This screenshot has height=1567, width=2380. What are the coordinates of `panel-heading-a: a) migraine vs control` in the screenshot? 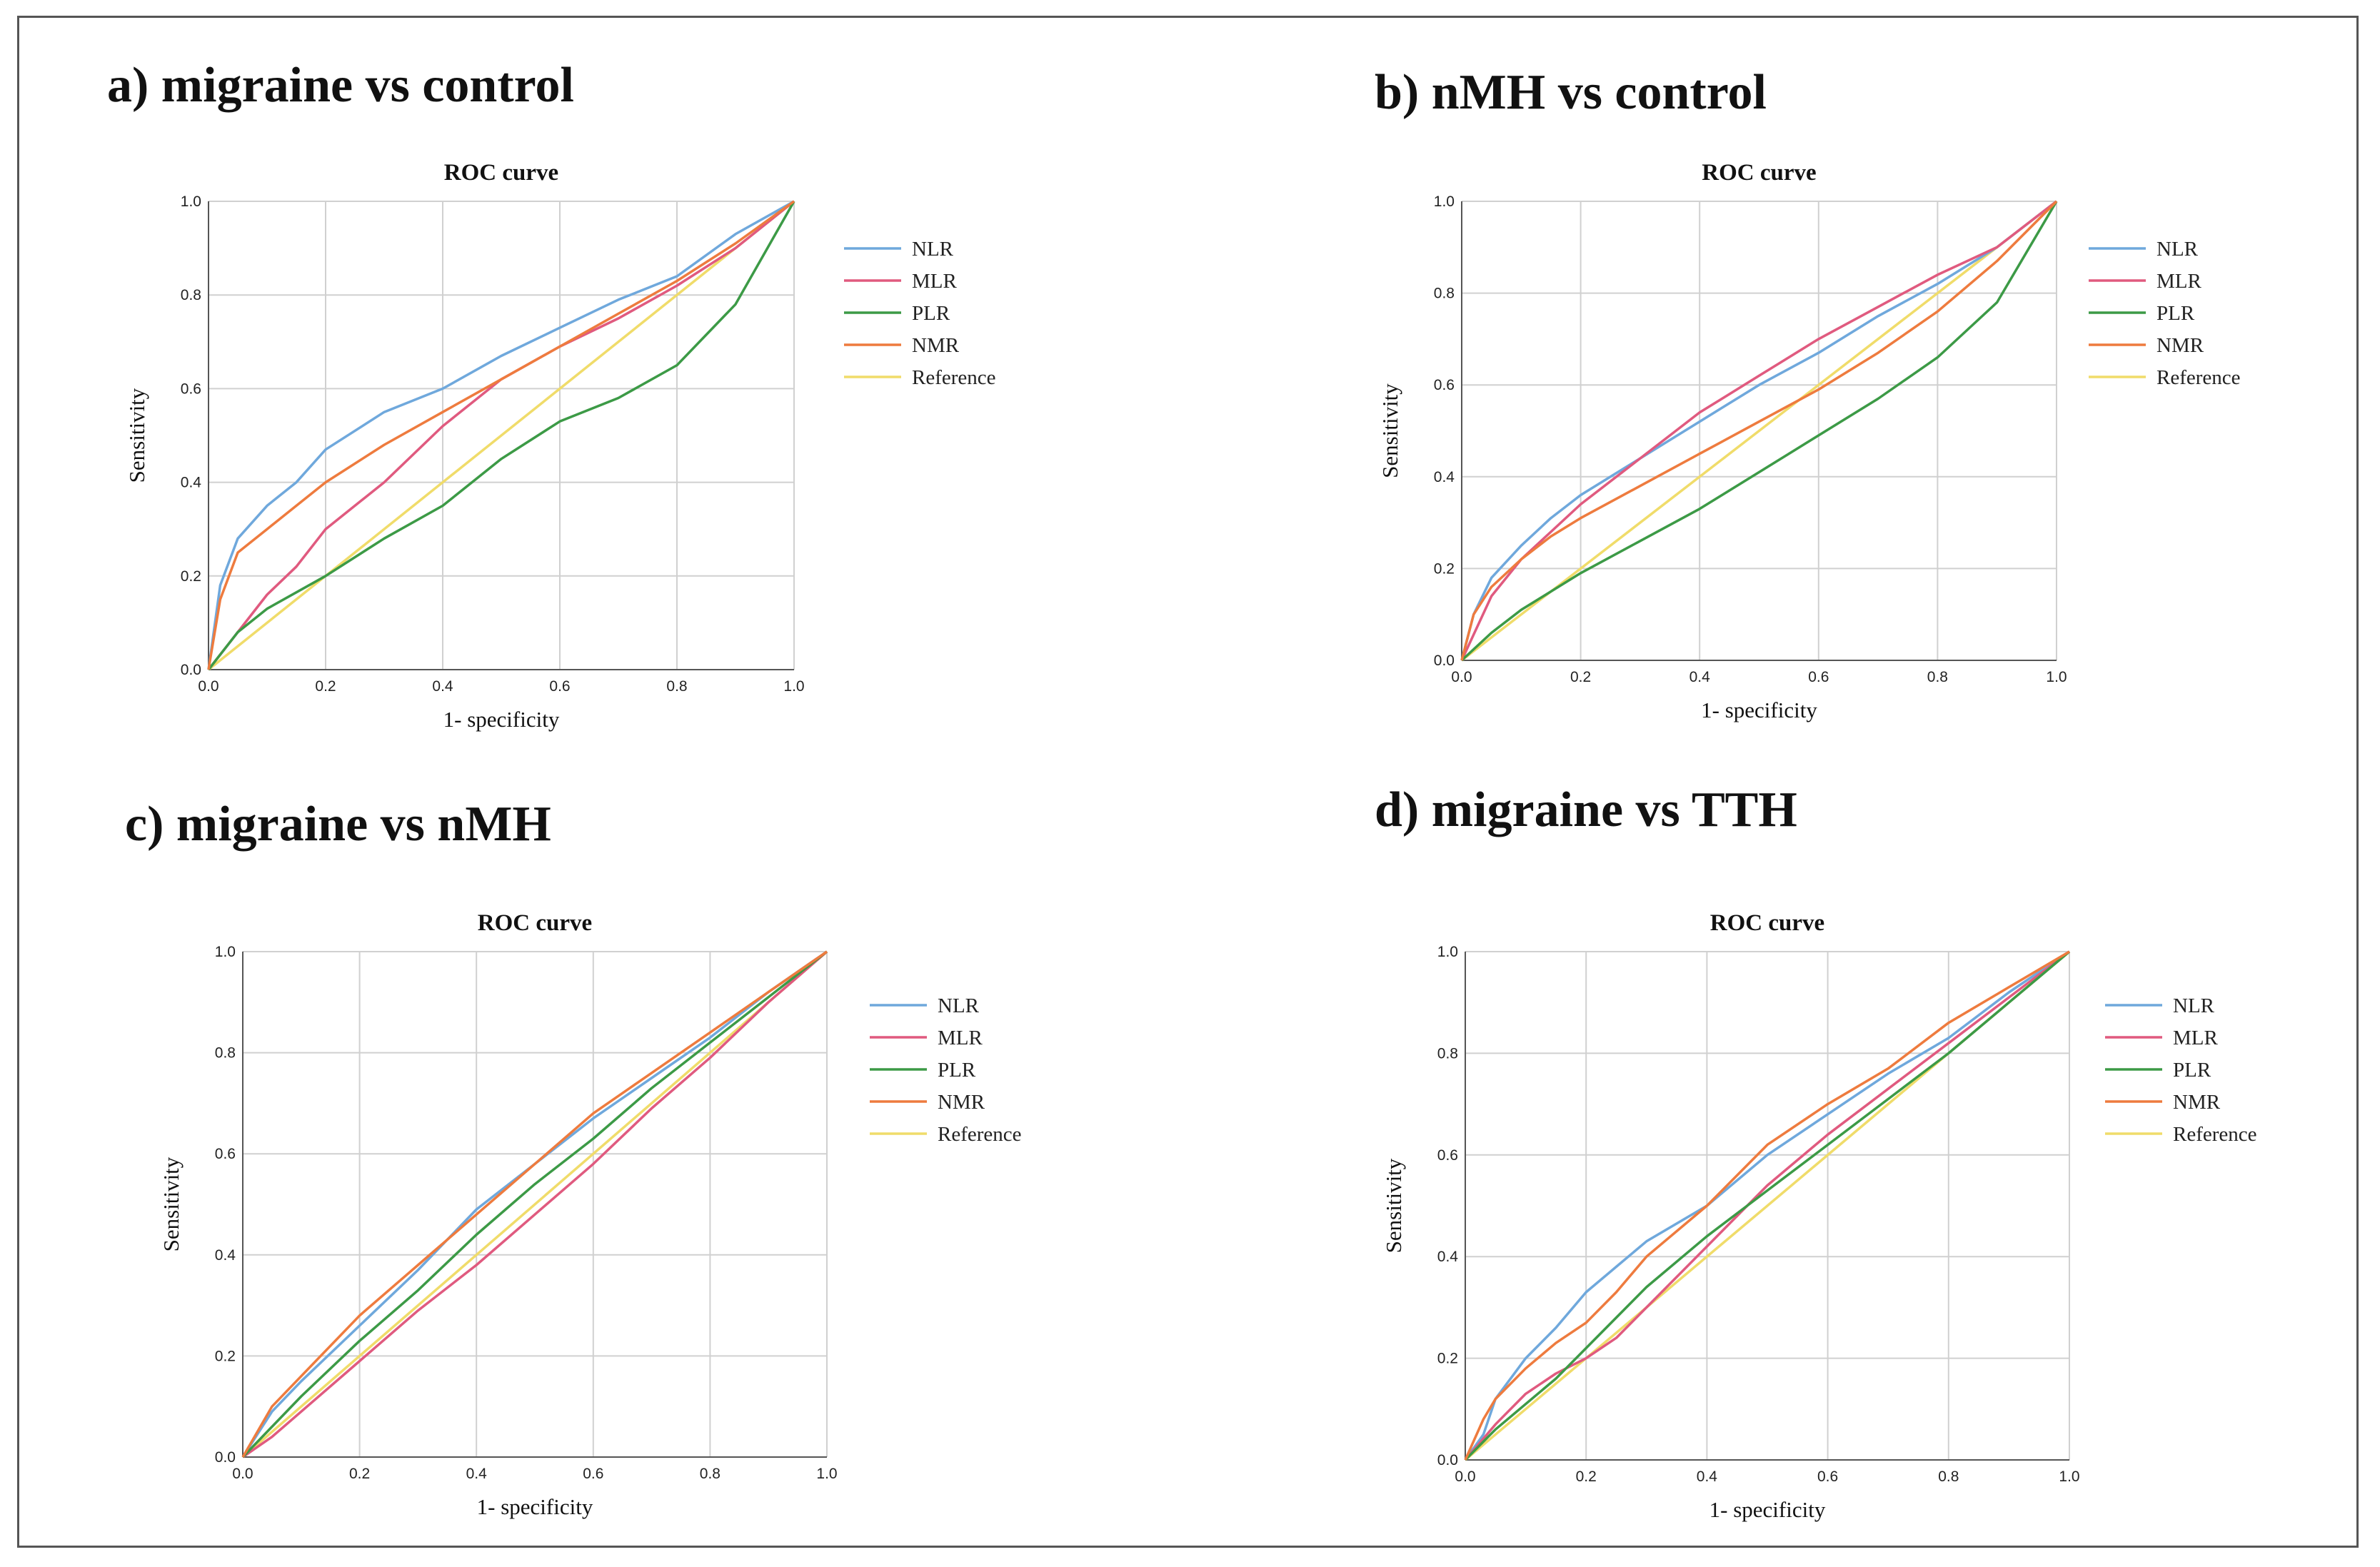 It's located at (340, 85).